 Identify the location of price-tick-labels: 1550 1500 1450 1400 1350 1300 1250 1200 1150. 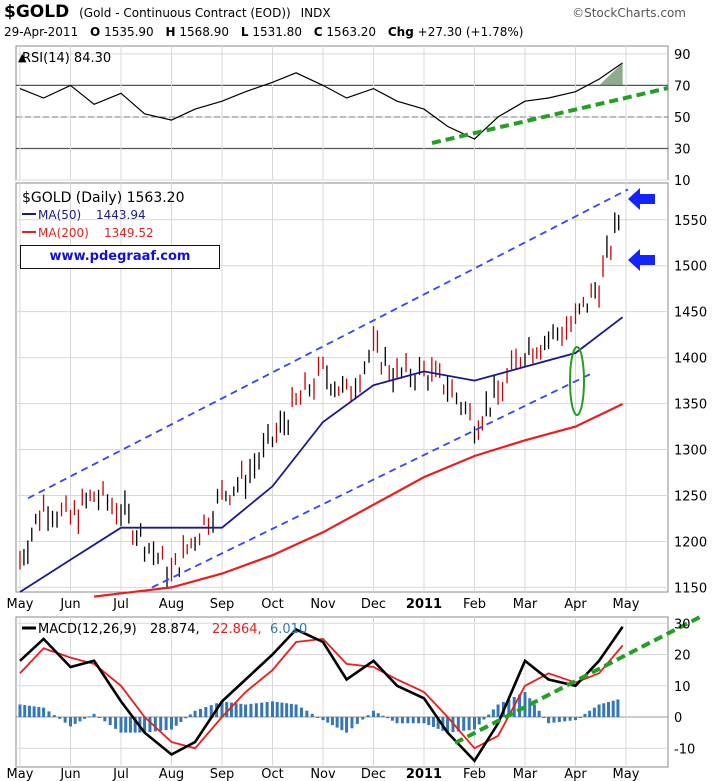
(690, 405).